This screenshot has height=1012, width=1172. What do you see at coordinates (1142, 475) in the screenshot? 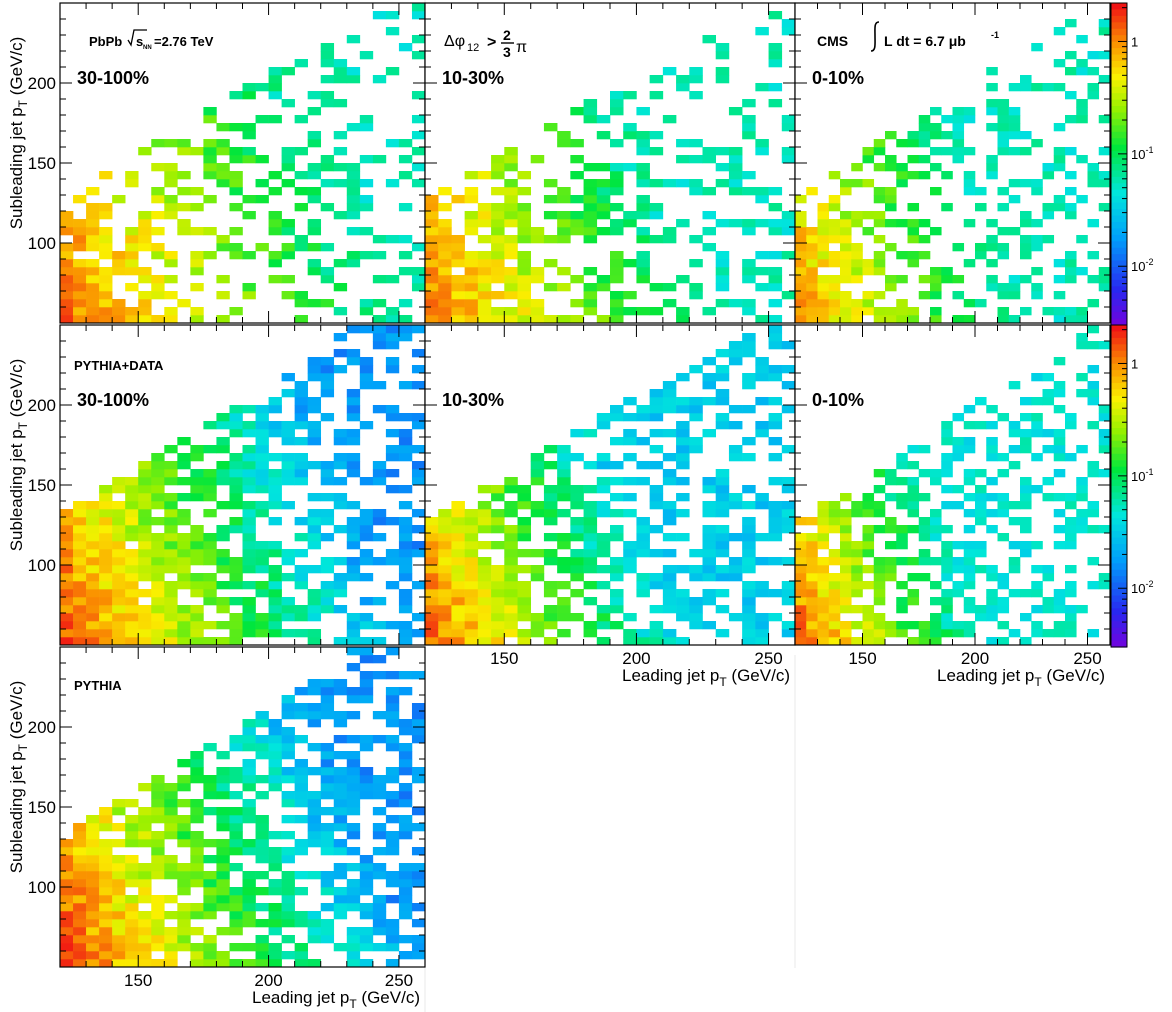
I see `colorbar-tick-label: 10-1` at bounding box center [1142, 475].